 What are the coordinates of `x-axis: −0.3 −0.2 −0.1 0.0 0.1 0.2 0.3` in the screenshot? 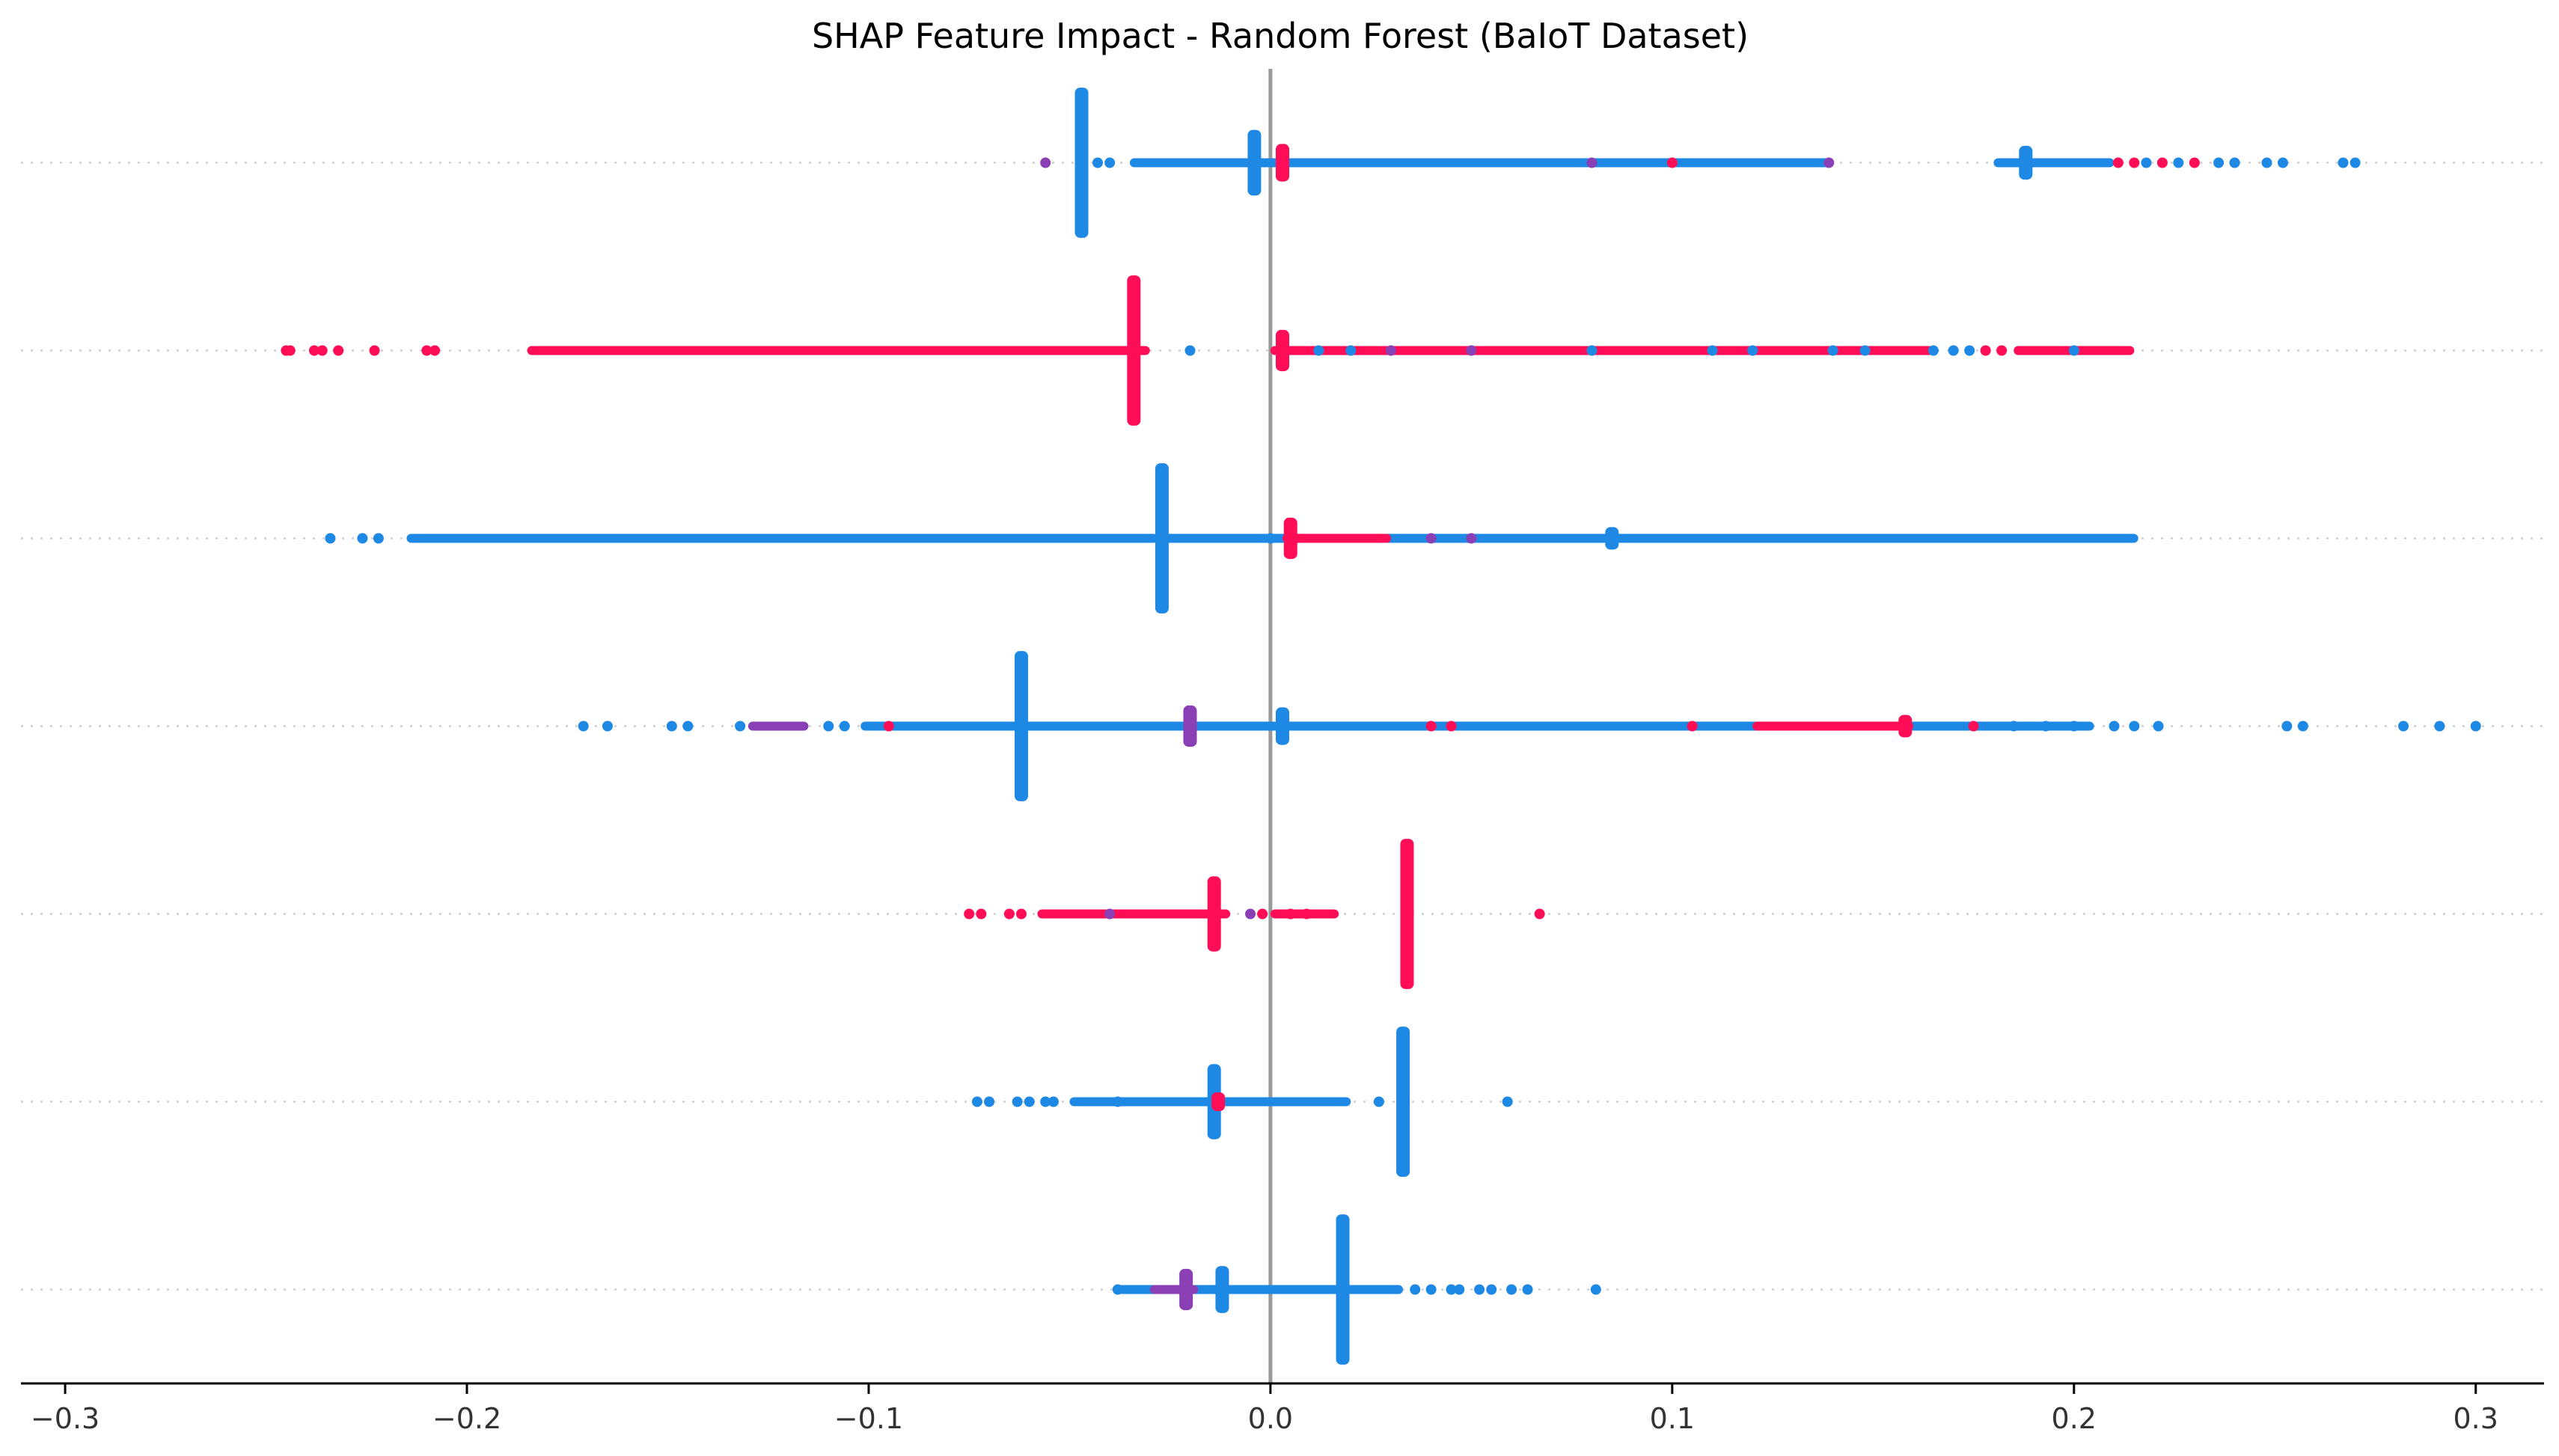 It's located at (1282, 1408).